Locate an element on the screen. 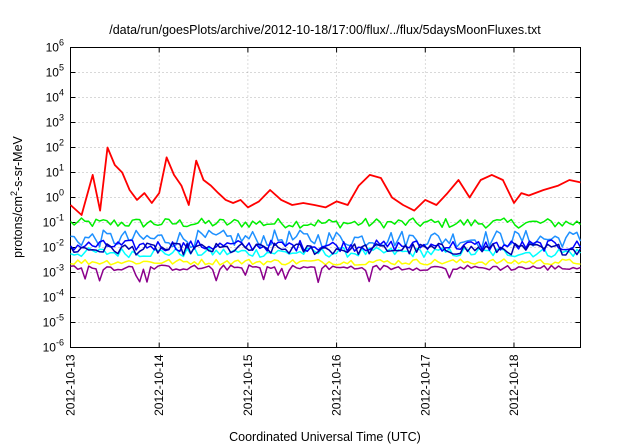 The height and width of the screenshot is (448, 640). y-tick-label: 10⁶ is located at coordinates (55, 46).